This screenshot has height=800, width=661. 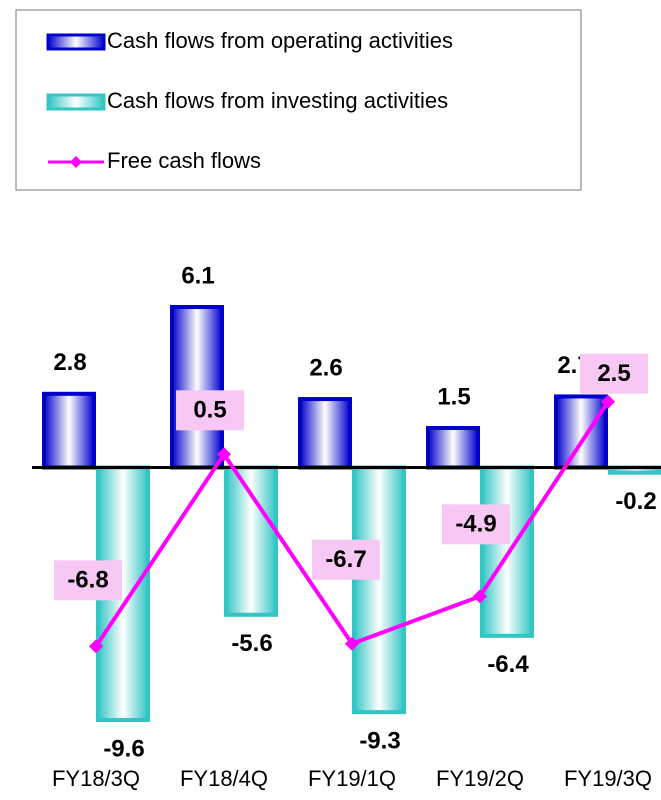 What do you see at coordinates (325, 367) in the screenshot?
I see `data-label: 2.6` at bounding box center [325, 367].